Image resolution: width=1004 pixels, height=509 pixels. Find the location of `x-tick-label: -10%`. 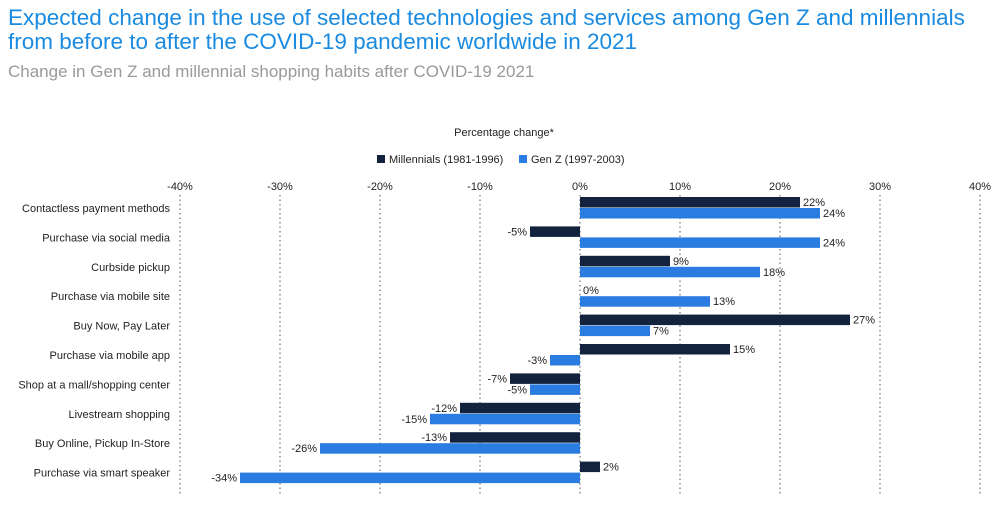

x-tick-label: -10% is located at coordinates (480, 187).